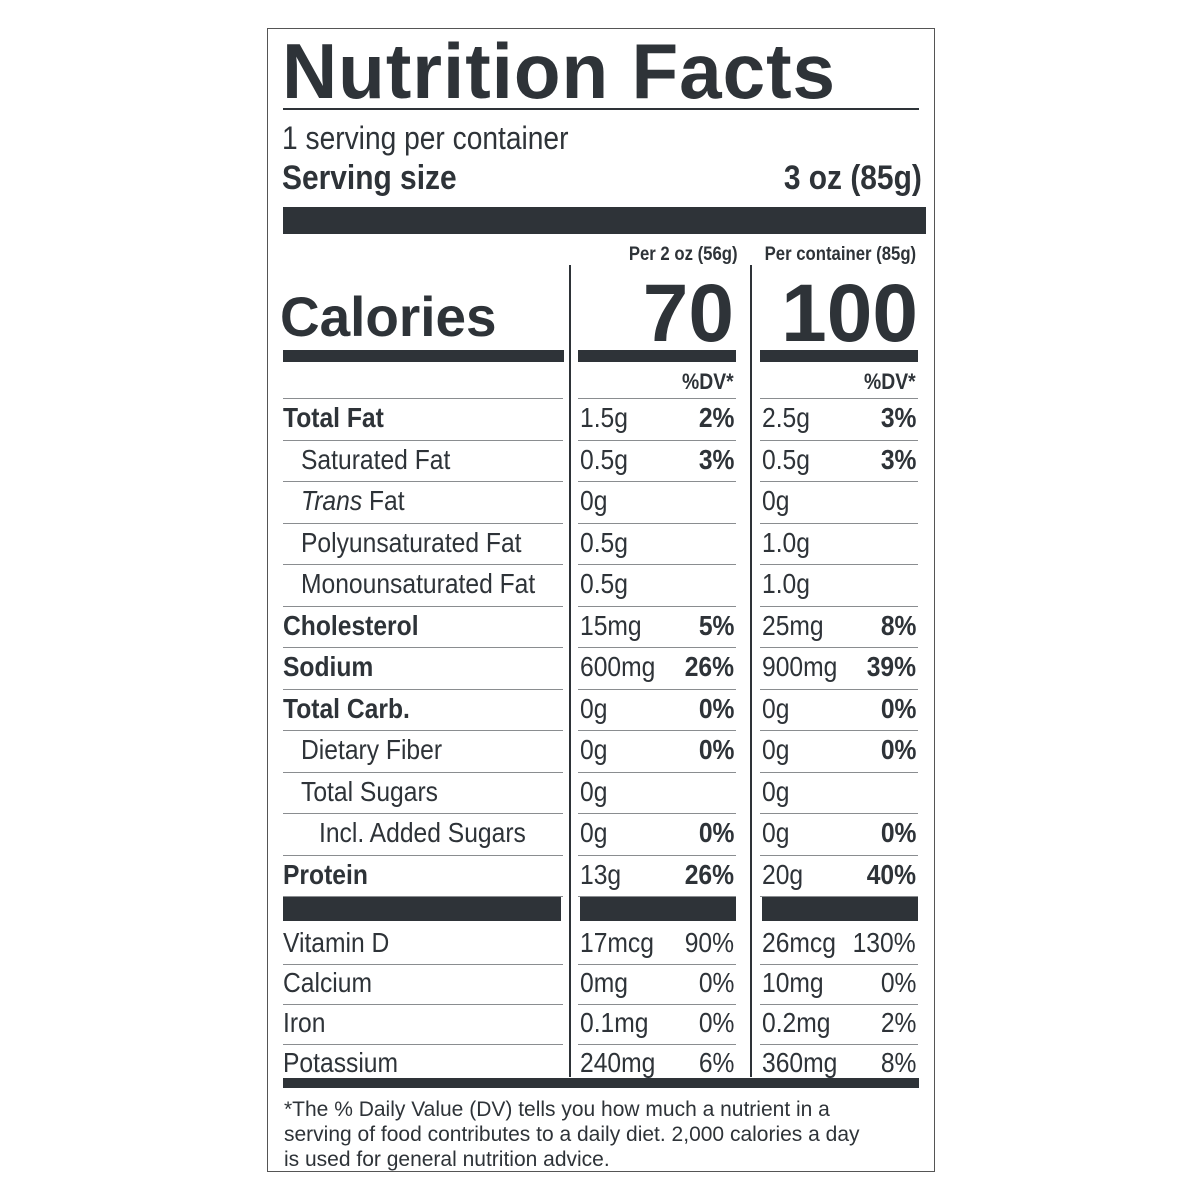 This screenshot has height=1200, width=1200. Describe the element at coordinates (793, 625) in the screenshot. I see `amount: 25mg` at that location.